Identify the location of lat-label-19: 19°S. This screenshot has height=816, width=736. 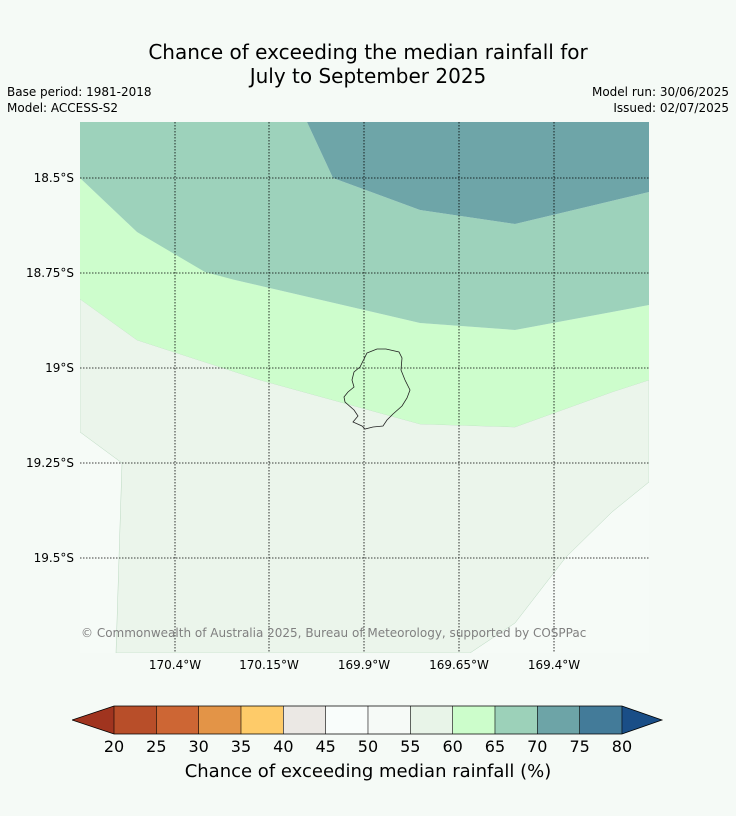
(59, 368).